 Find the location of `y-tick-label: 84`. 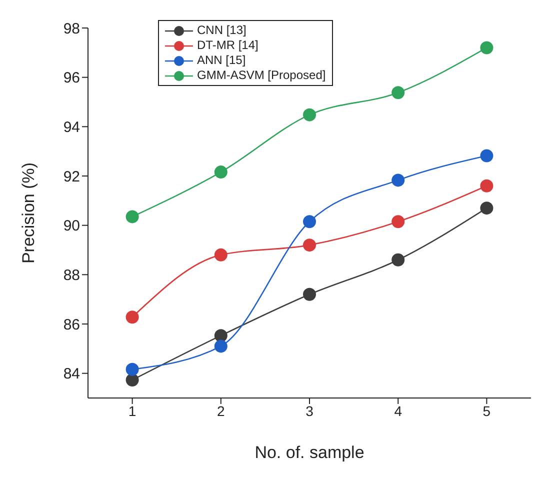

y-tick-label: 84 is located at coordinates (71, 374).